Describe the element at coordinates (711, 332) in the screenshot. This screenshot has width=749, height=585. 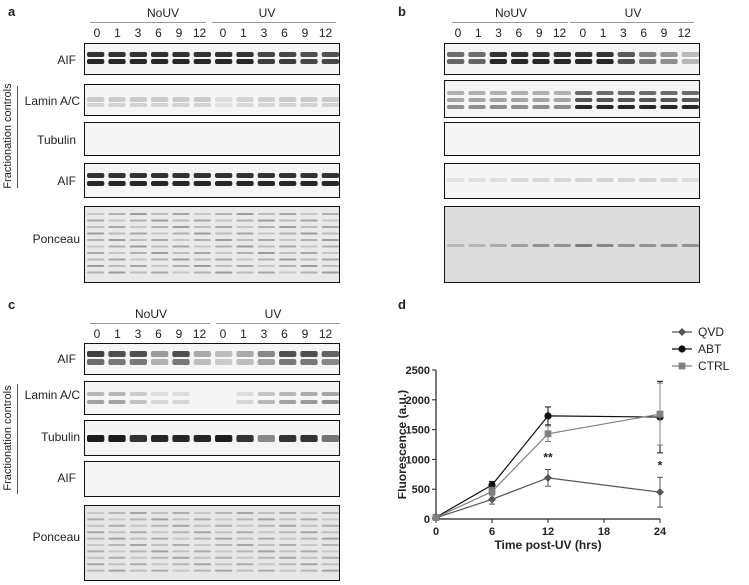
I see `legend-label: QVD` at that location.